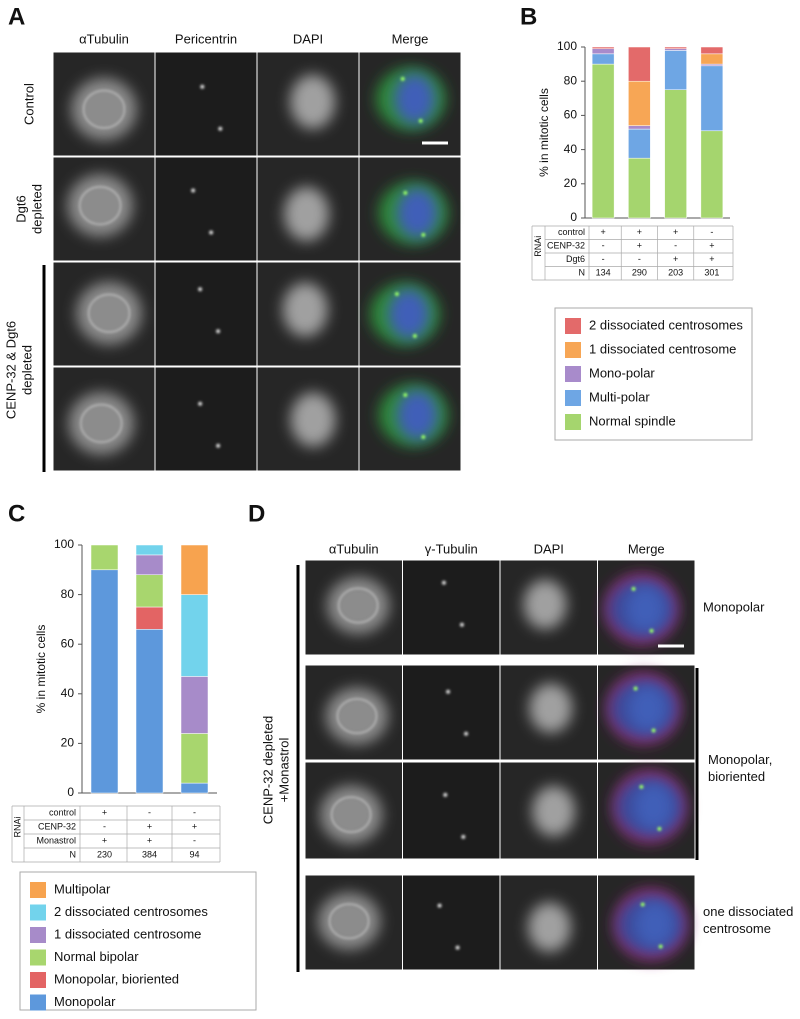  I want to click on legend-box, so click(653, 374).